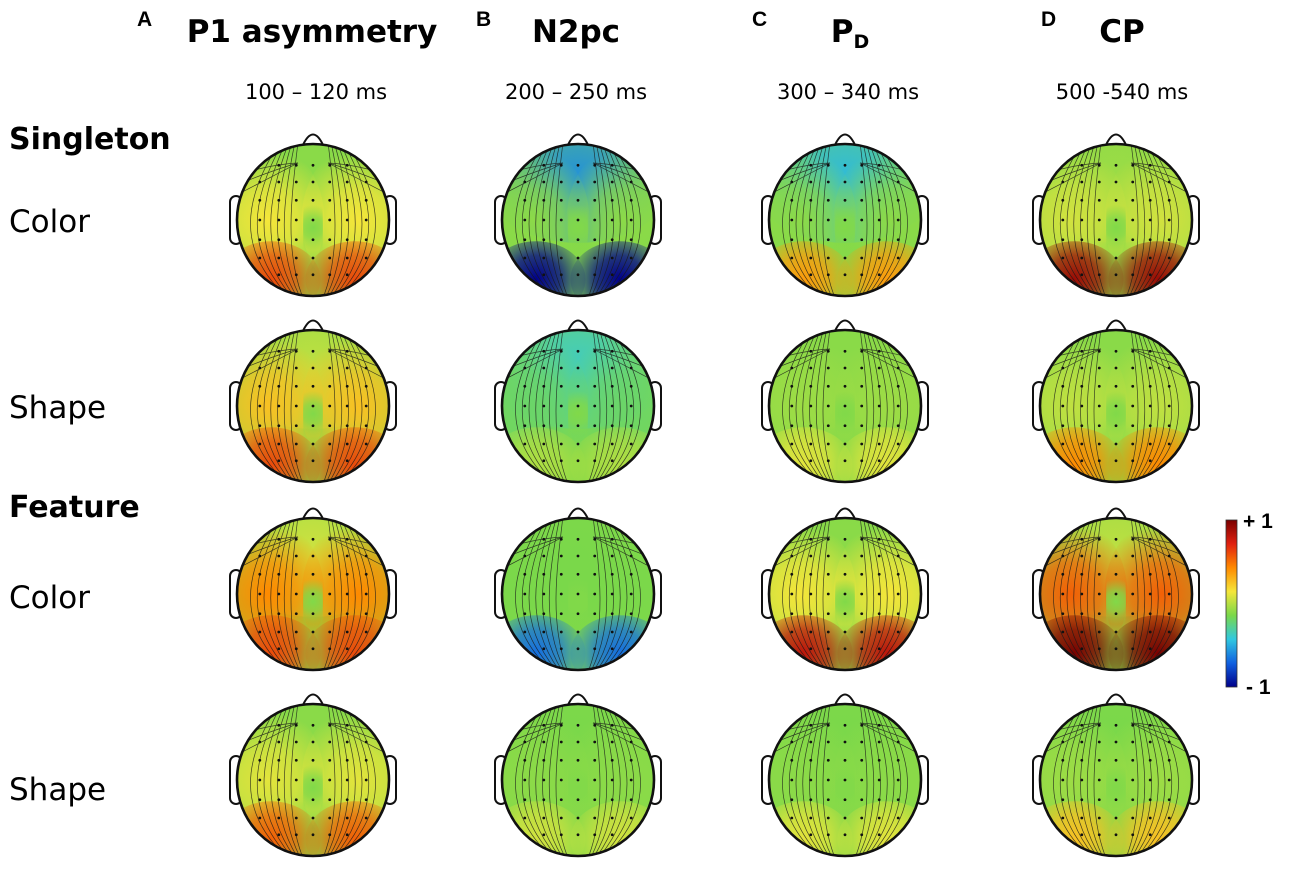 The image size is (1300, 896). What do you see at coordinates (842, 32) in the screenshot?
I see `column-title-pd-main: P` at bounding box center [842, 32].